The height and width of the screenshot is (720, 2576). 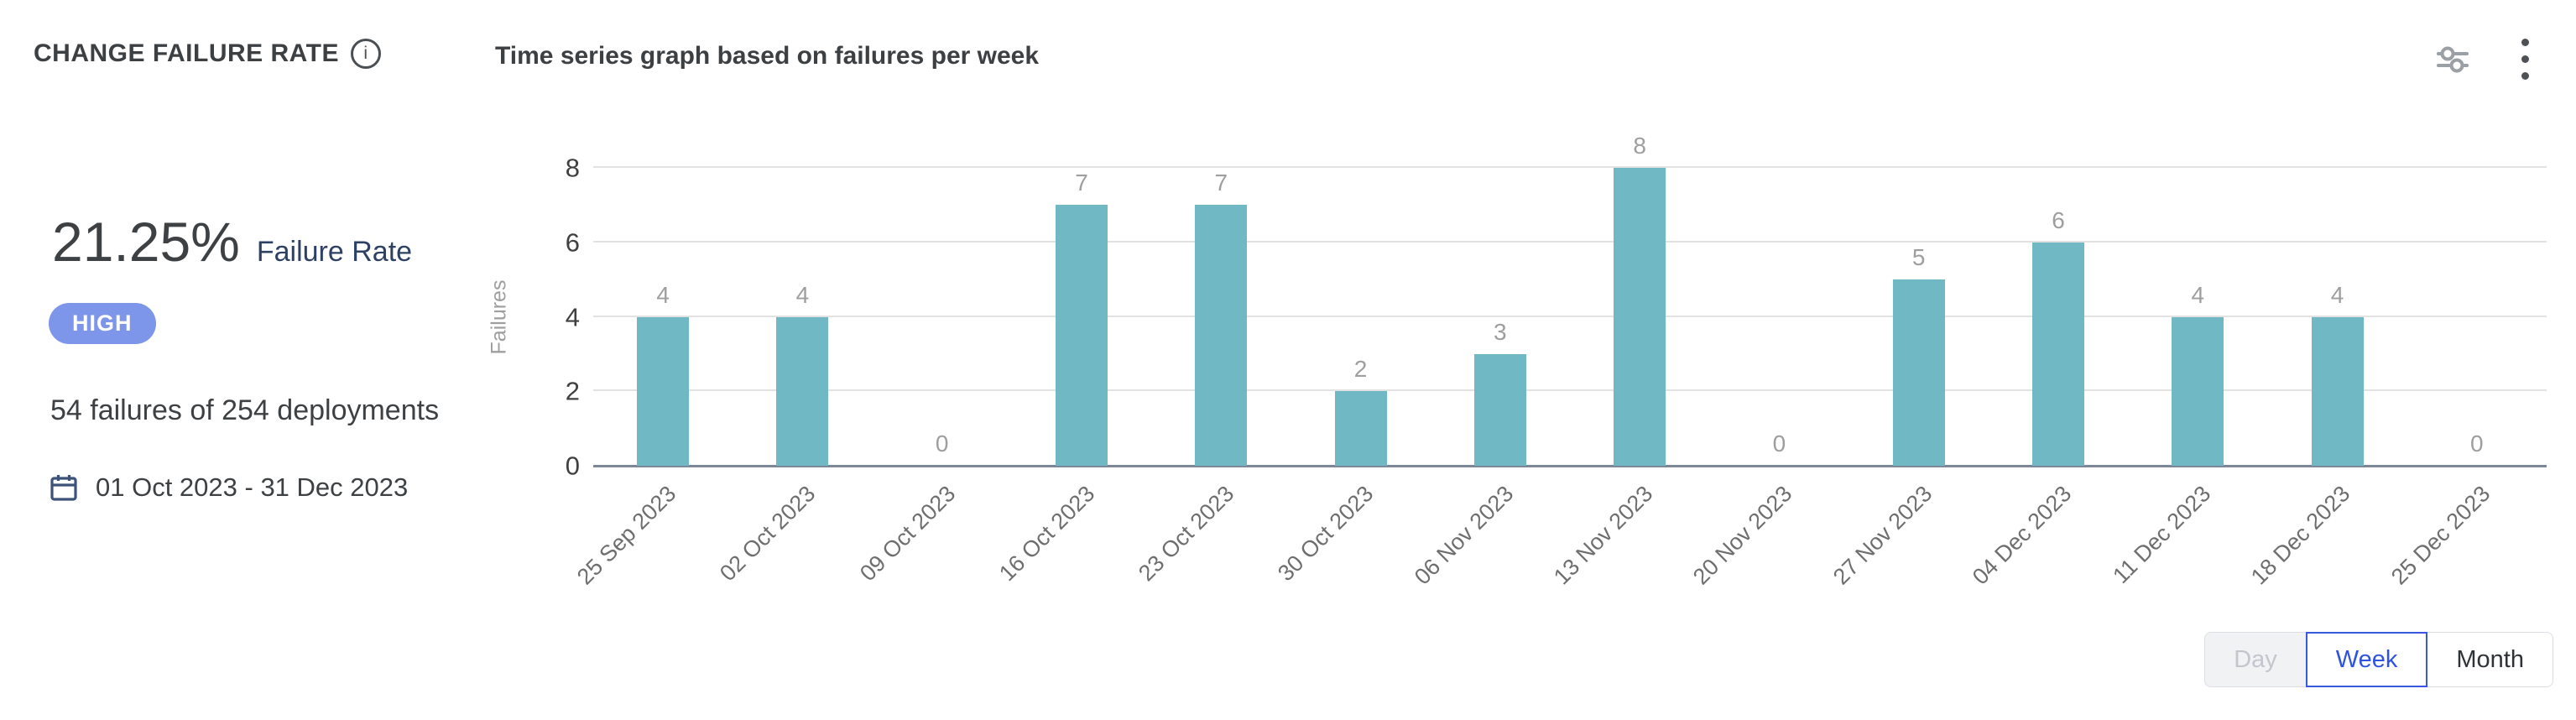 I want to click on date-range: 01 Oct 2023 - 31 Dec 2023, so click(x=228, y=487).